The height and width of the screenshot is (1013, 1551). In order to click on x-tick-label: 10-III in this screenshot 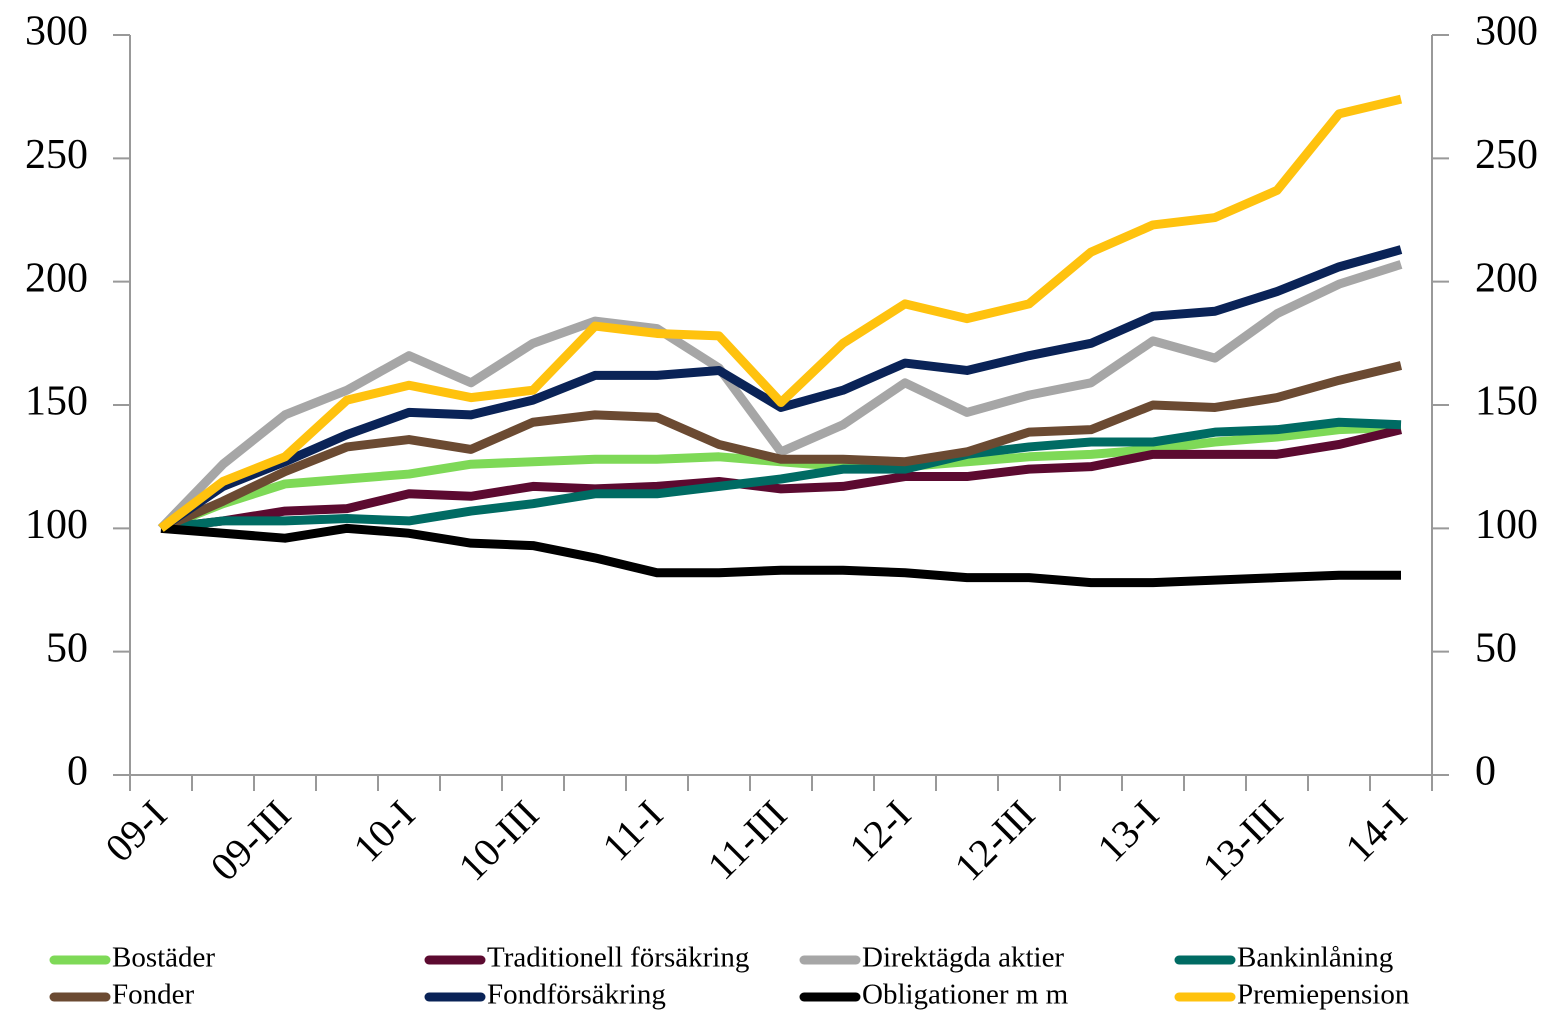, I will do `click(499, 841)`.